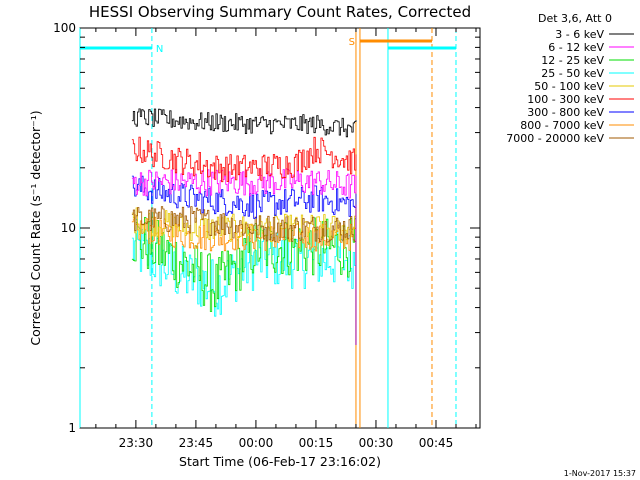 The width and height of the screenshot is (640, 480). I want to click on legend-label-6: 300 - 800 keV, so click(565, 112).